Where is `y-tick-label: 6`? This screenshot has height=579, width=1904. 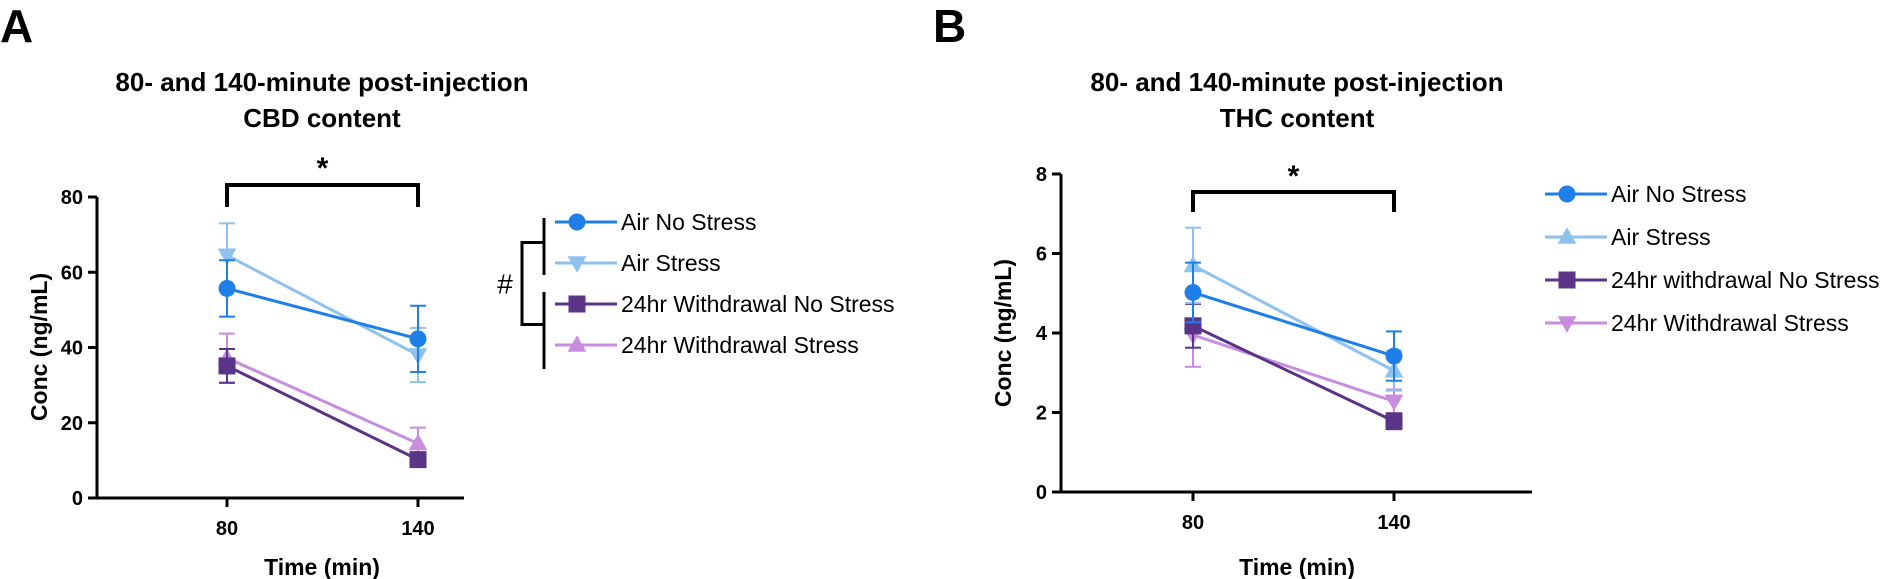 y-tick-label: 6 is located at coordinates (1041, 255).